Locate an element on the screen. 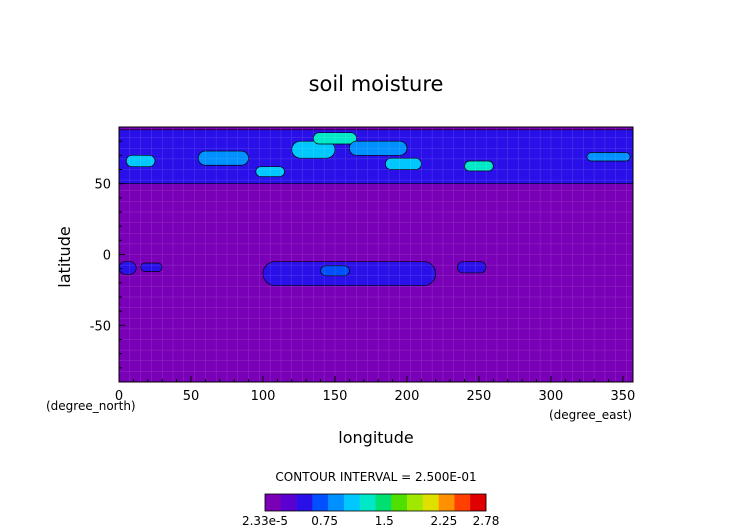 The image size is (752, 532). y-tick-label: -50 is located at coordinates (100, 326).